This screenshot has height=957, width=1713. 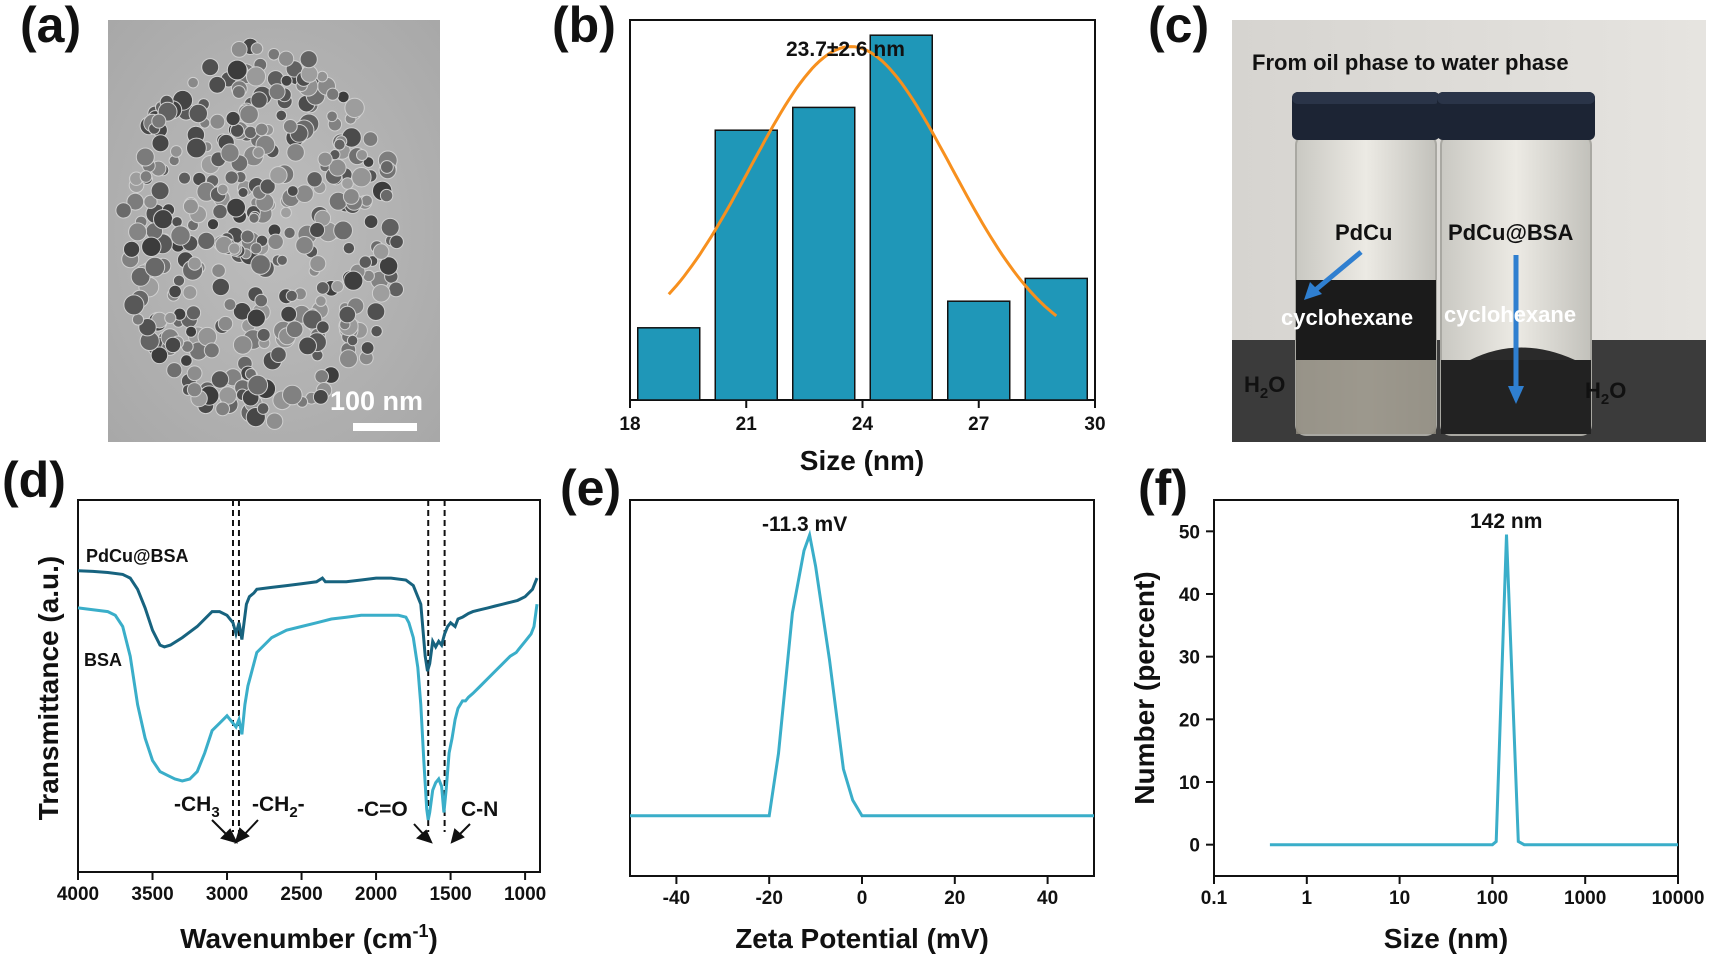 I want to click on zeta-xlabel: Zeta Potential (mV), so click(x=862, y=938).